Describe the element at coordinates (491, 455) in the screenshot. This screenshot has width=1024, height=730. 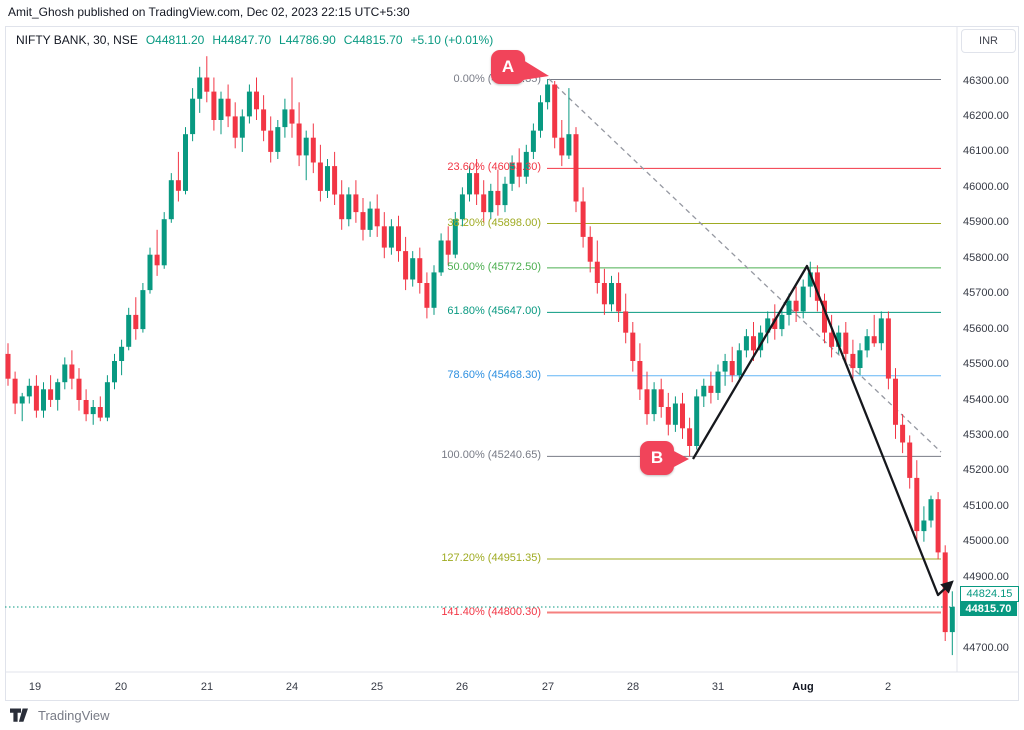
I see `fib-level-label: 100.00% (45240.65)` at that location.